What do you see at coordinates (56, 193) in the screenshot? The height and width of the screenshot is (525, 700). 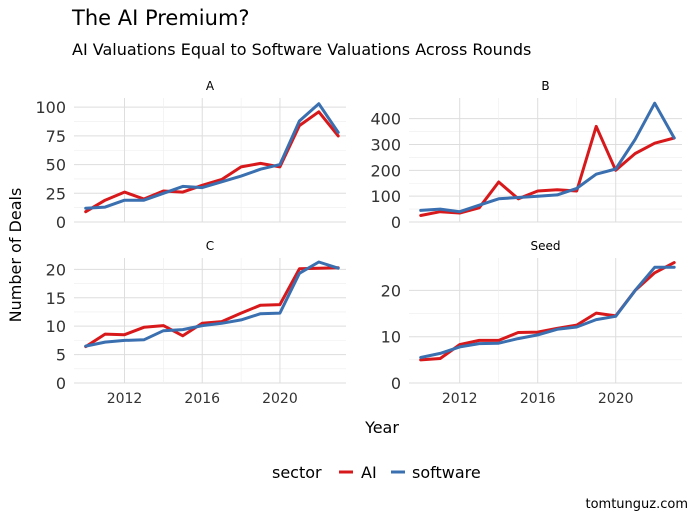 I see `y-tick-label-a: 25` at bounding box center [56, 193].